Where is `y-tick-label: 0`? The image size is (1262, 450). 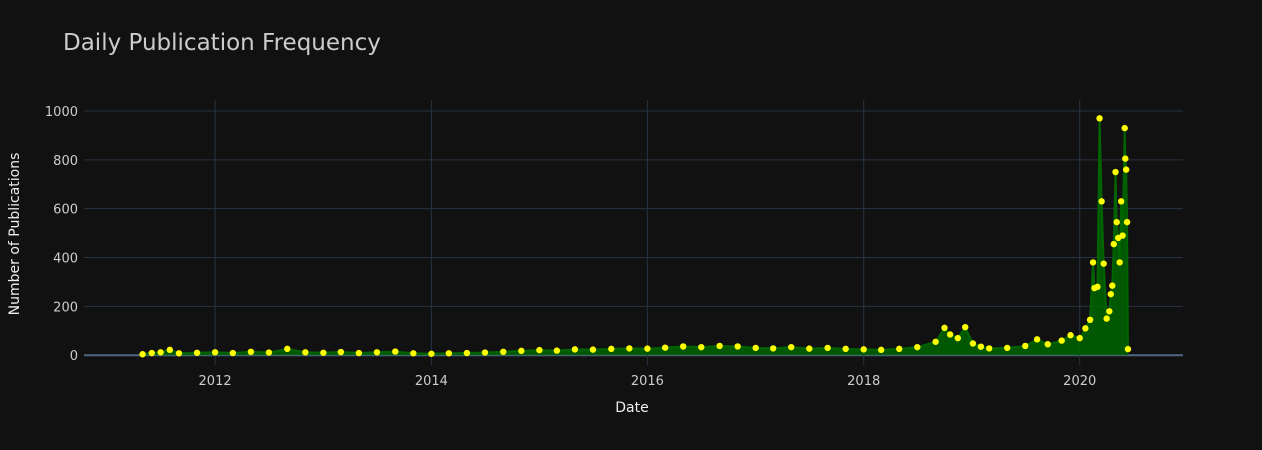
y-tick-label: 0 is located at coordinates (74, 356).